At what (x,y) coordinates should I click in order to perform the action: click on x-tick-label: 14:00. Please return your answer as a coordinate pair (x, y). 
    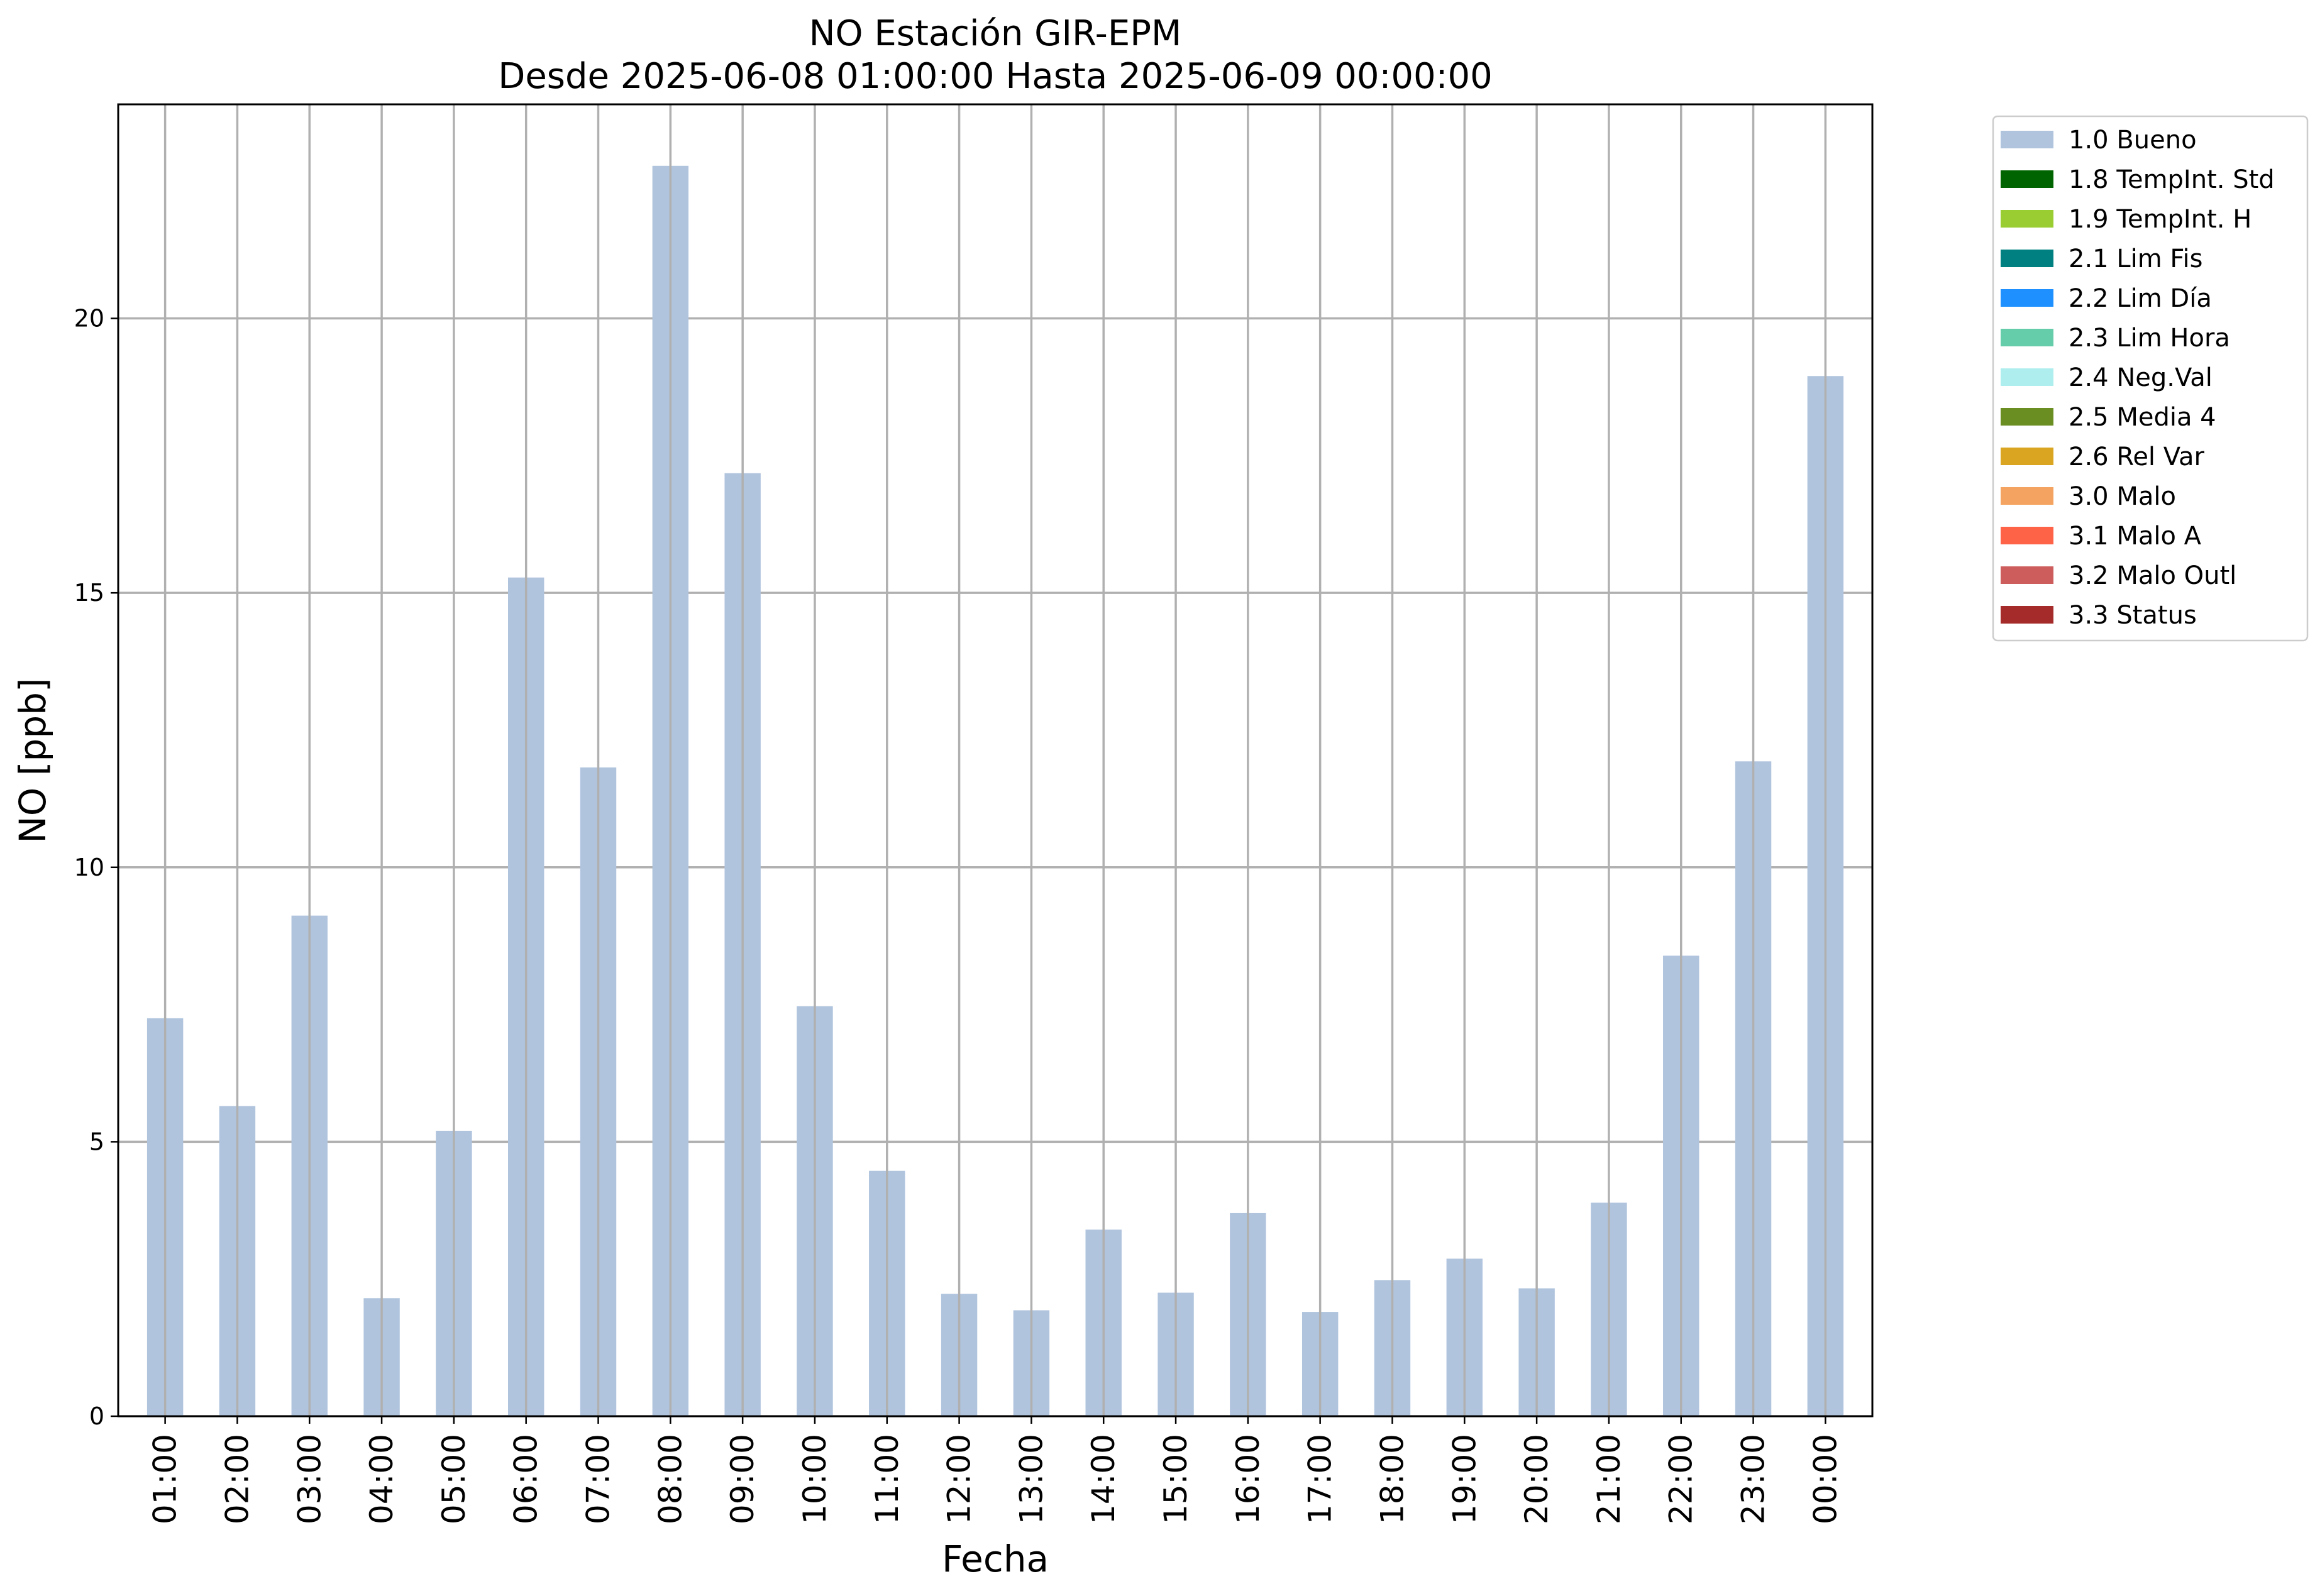
    Looking at the image, I should click on (1103, 1479).